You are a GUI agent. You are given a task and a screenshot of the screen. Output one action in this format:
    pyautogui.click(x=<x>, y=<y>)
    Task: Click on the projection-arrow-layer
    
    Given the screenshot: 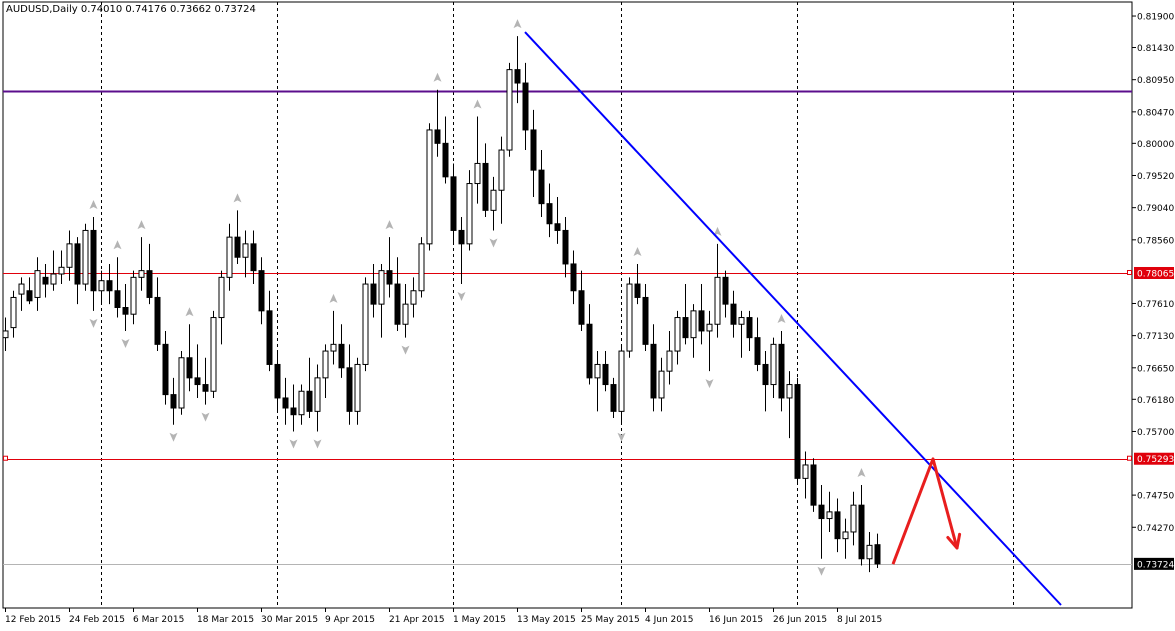 What is the action you would take?
    pyautogui.click(x=926, y=511)
    